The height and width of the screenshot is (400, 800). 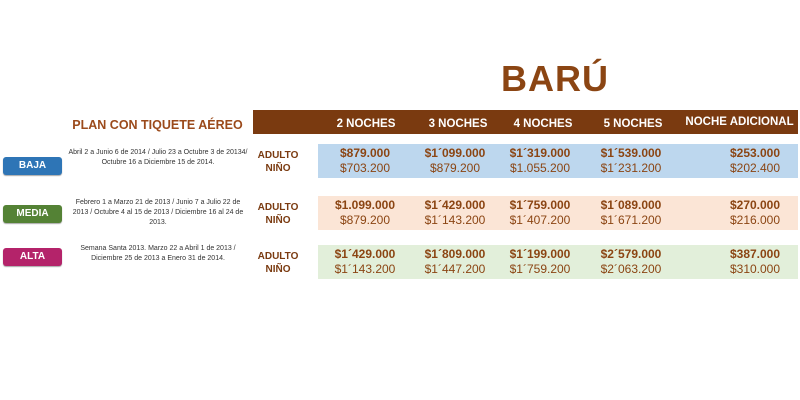 I want to click on price-cell: $387.000 $310.000, so click(x=755, y=262).